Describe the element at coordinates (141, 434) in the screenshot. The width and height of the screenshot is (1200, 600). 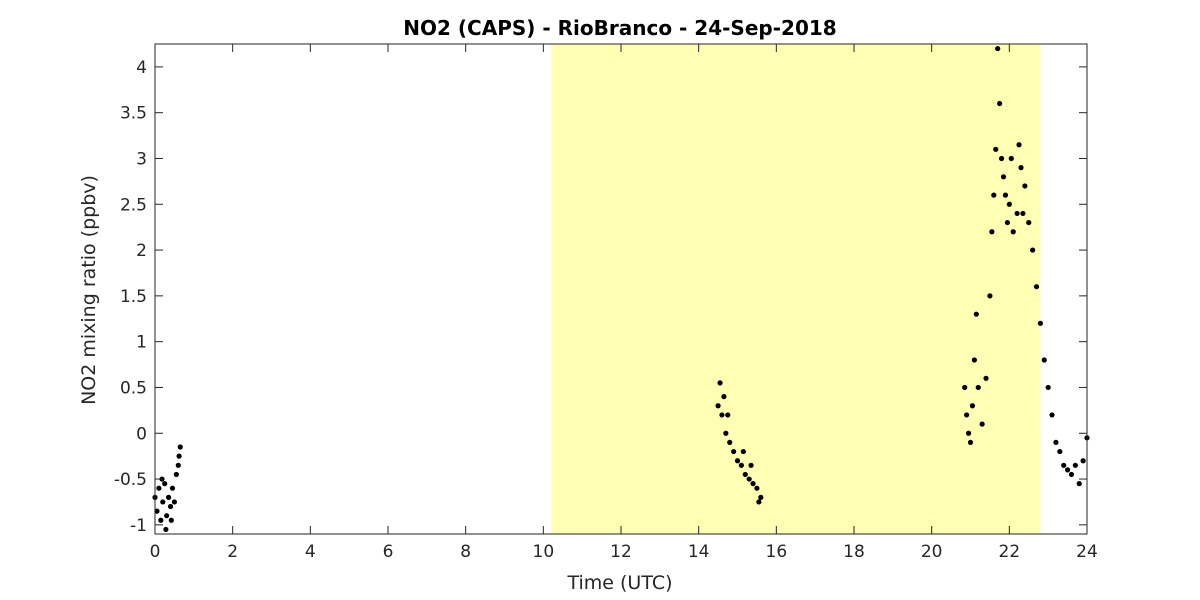
I see `y-tick-label: 0` at that location.